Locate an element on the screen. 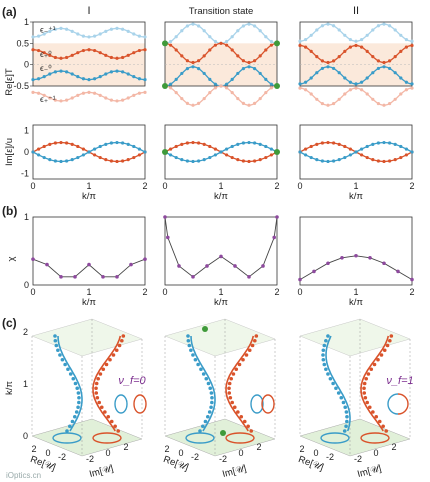 The height and width of the screenshot is (482, 430). ztick-label: 1 is located at coordinates (25, 384).